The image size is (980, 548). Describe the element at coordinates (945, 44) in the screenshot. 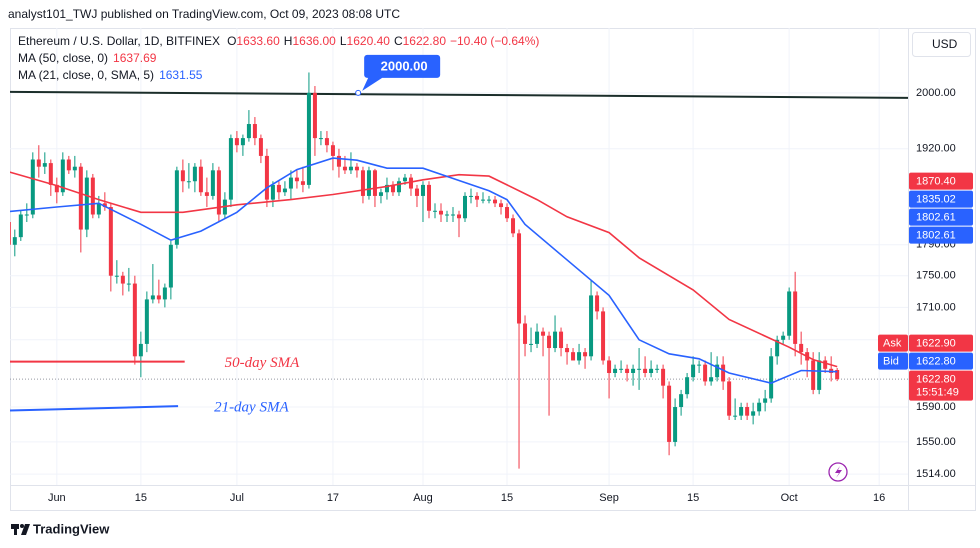

I see `currency-label: USD` at that location.